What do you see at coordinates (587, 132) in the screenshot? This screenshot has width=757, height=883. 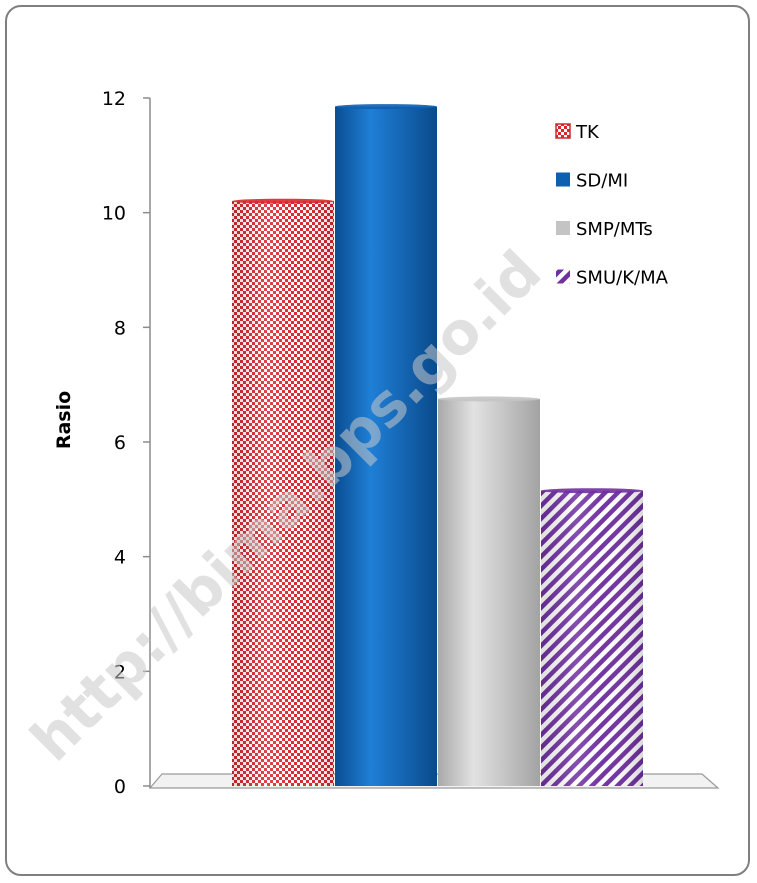 I see `legend-label: TK` at bounding box center [587, 132].